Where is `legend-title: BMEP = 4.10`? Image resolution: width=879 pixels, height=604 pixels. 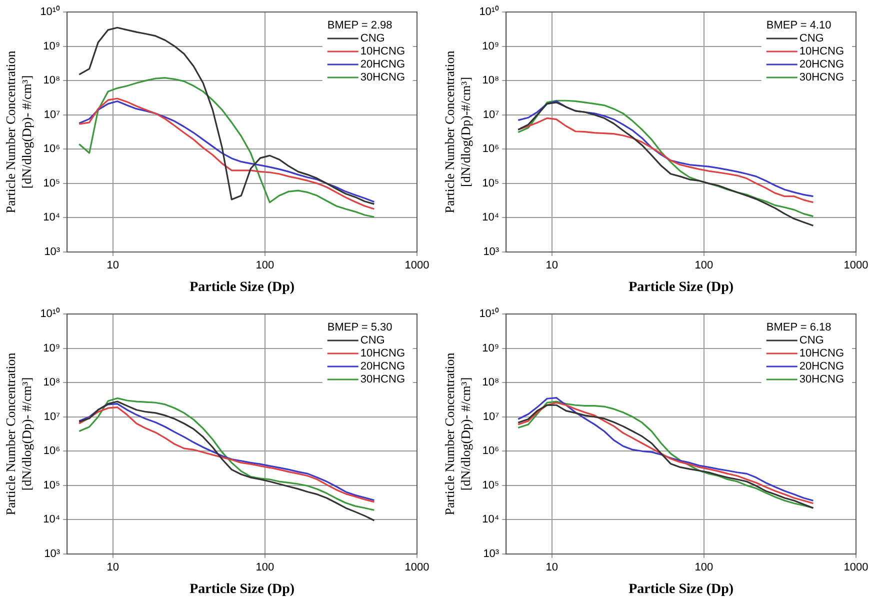
legend-title: BMEP = 4.10 is located at coordinates (799, 26).